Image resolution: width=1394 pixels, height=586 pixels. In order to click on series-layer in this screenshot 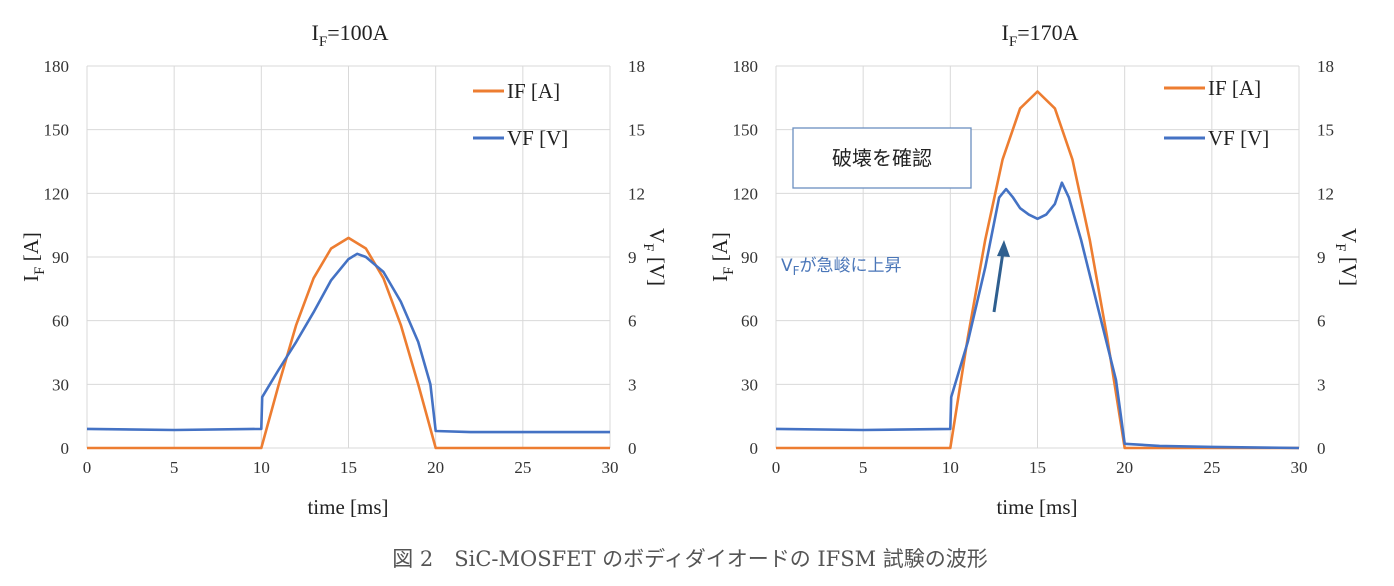, I will do `click(348, 343)`.